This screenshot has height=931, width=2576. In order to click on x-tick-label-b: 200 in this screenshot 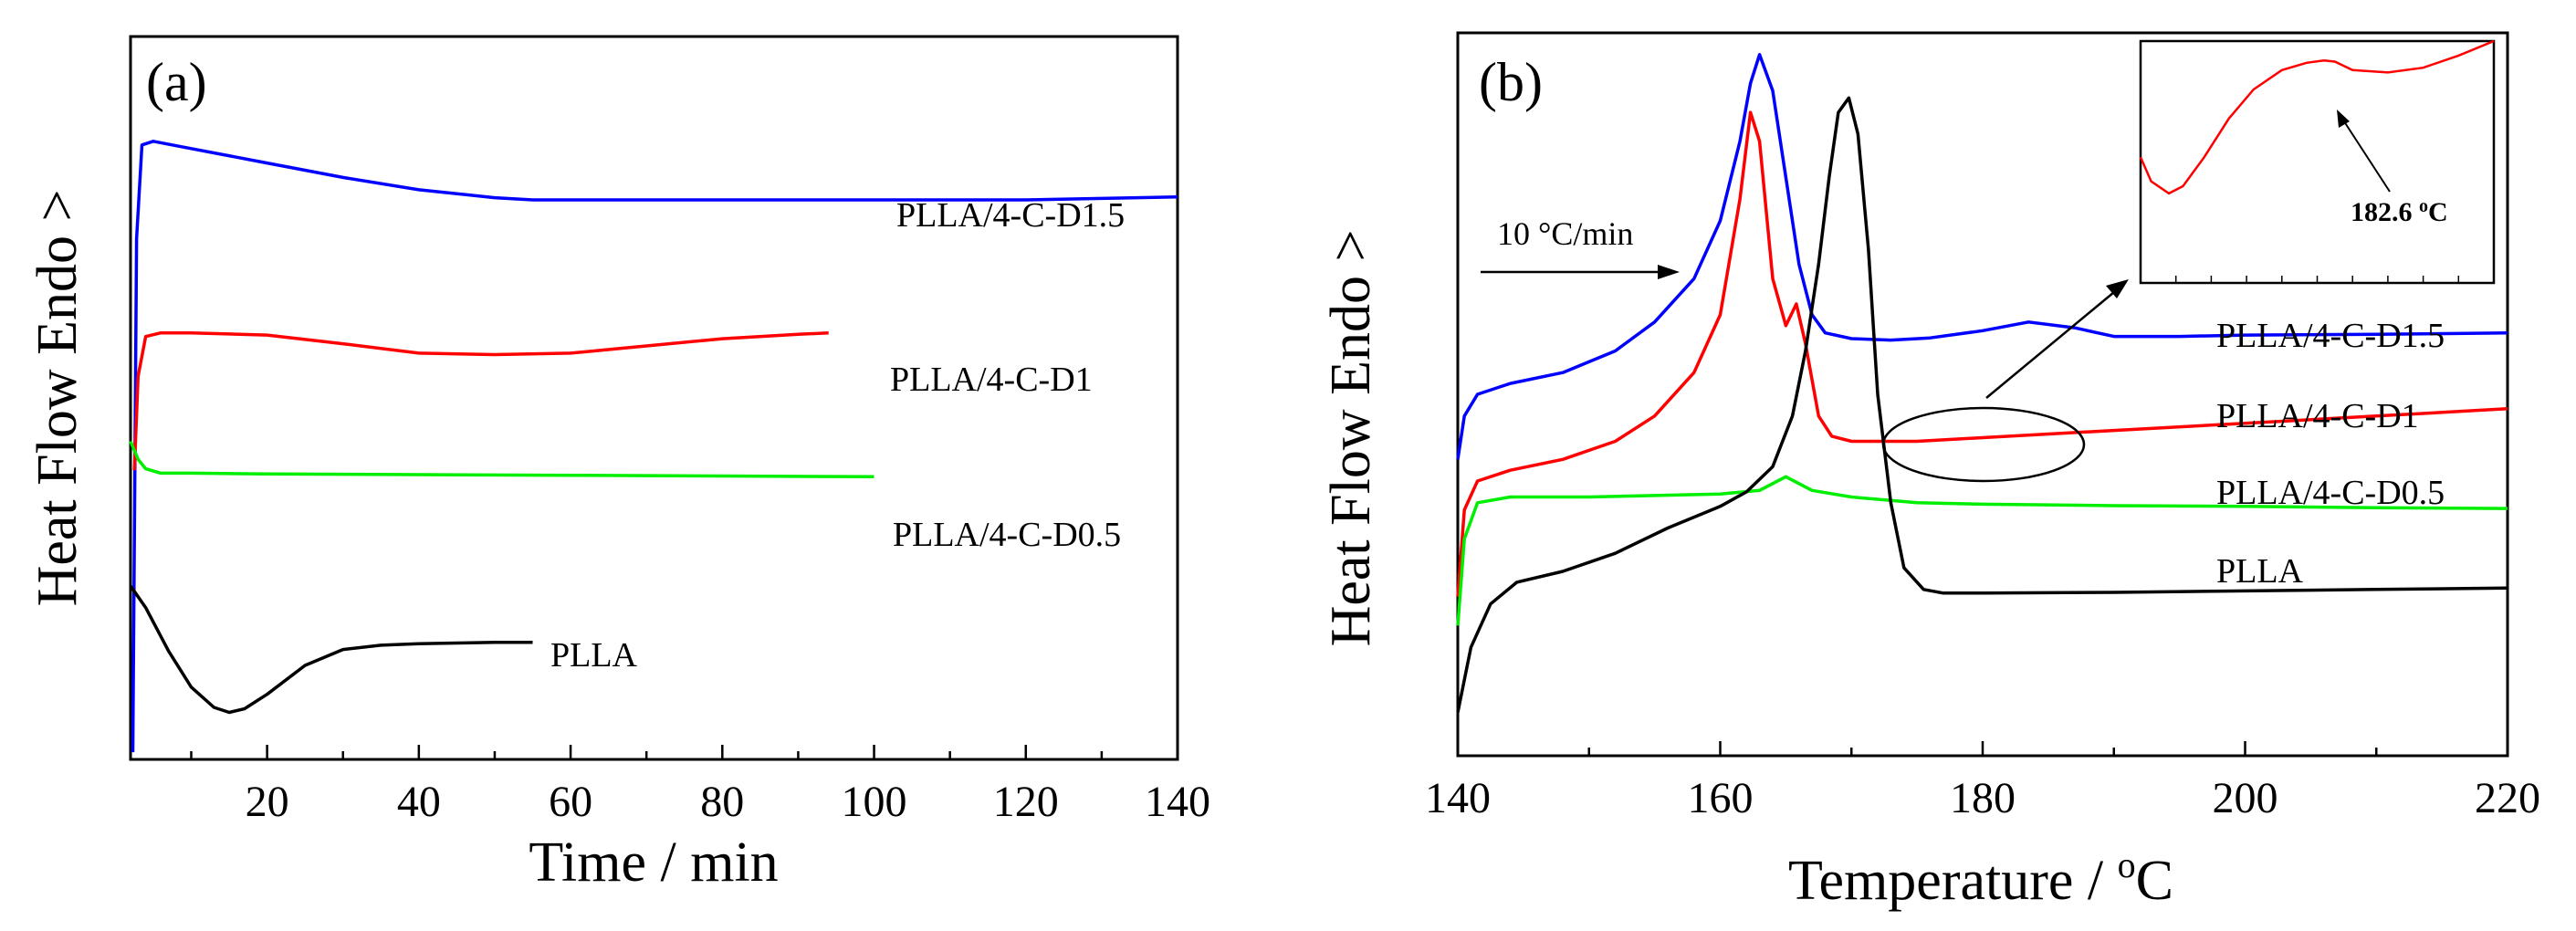, I will do `click(2245, 798)`.